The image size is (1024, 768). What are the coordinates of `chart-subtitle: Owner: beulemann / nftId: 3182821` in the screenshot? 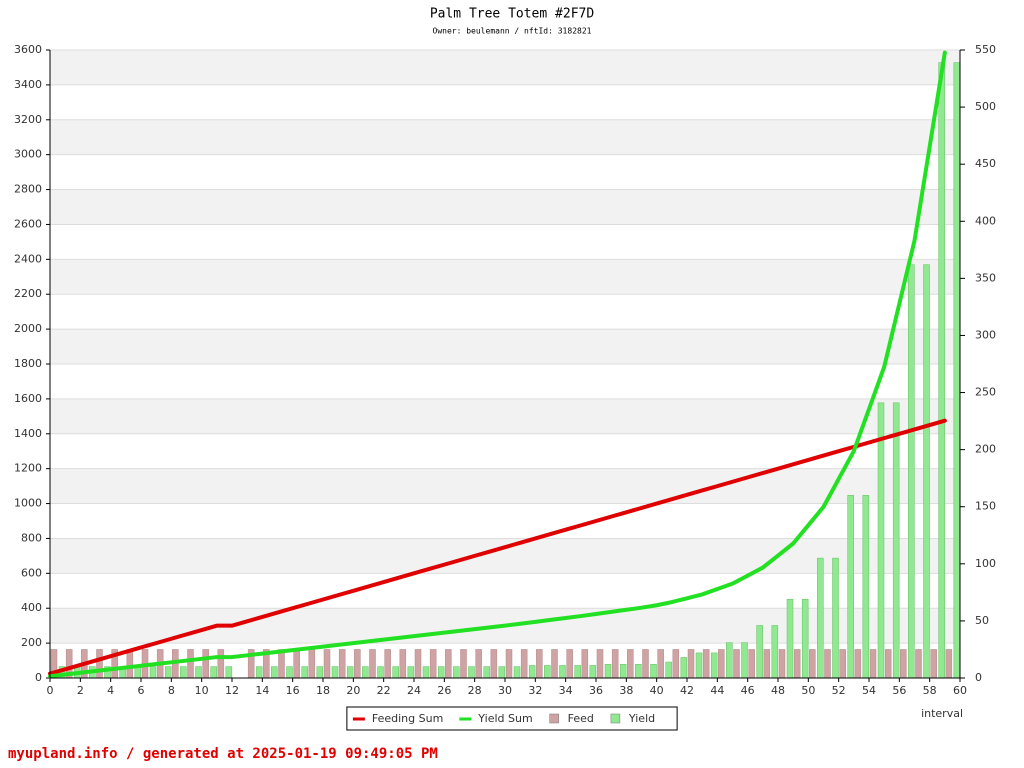 It's located at (512, 31).